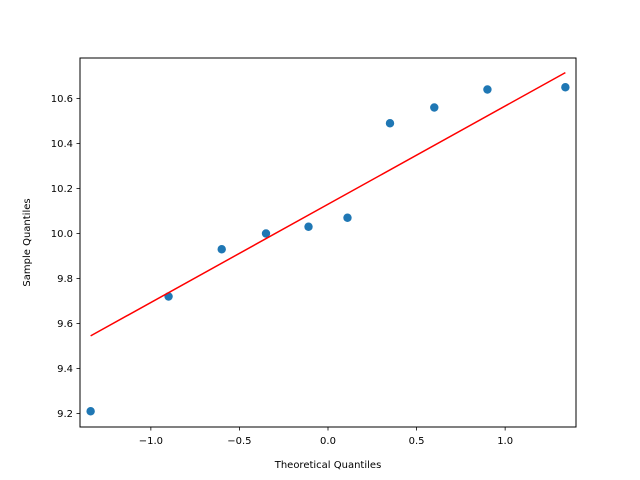  What do you see at coordinates (65, 324) in the screenshot?
I see `y-tick-label: 9.6` at bounding box center [65, 324].